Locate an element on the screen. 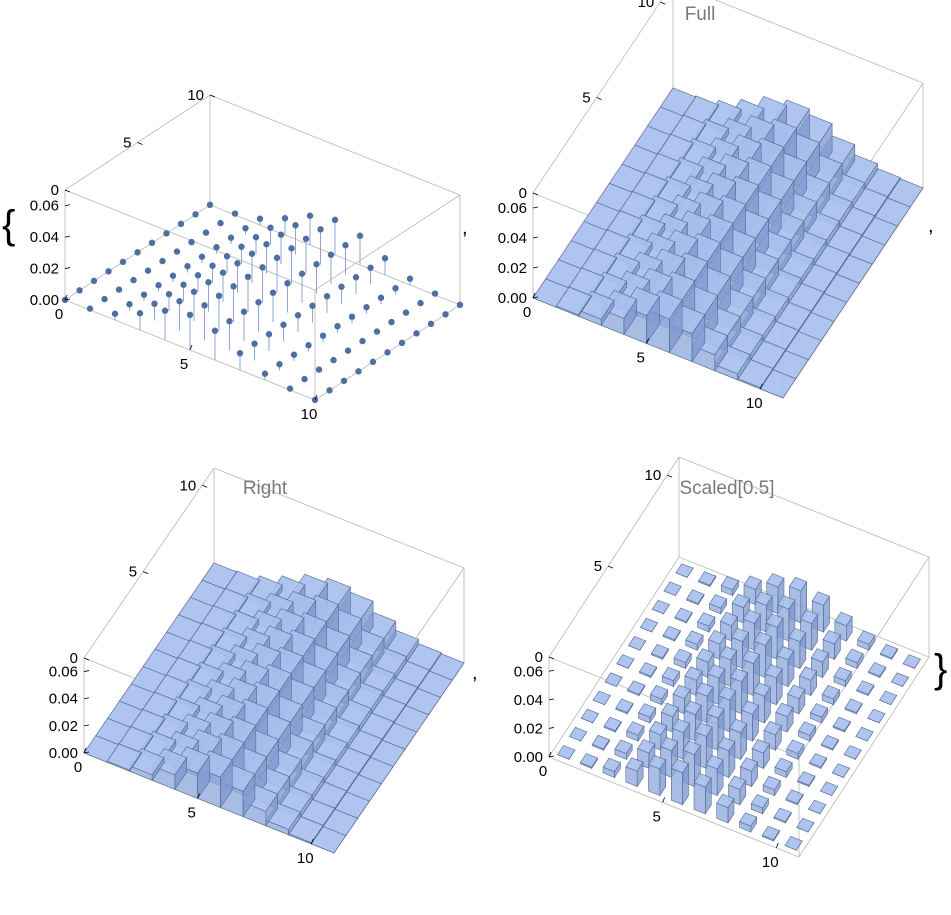 This screenshot has height=915, width=951. z-tick-label: 0.00 is located at coordinates (528, 757).